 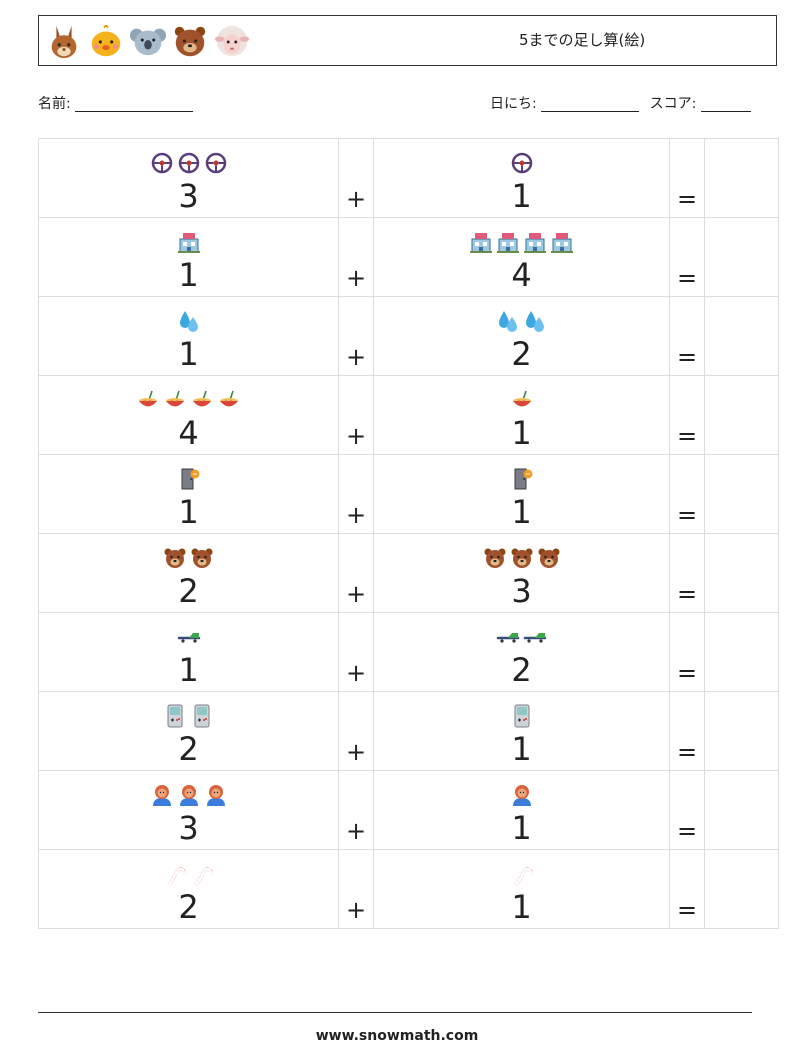 I want to click on score-label: スコア:, so click(x=673, y=104).